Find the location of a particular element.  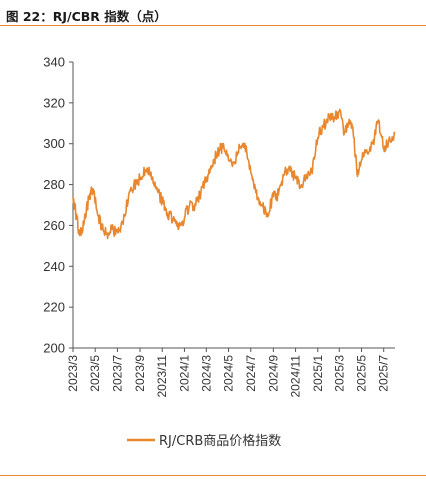

legend-label: RJ/CRB商品价格指数 is located at coordinates (220, 441).